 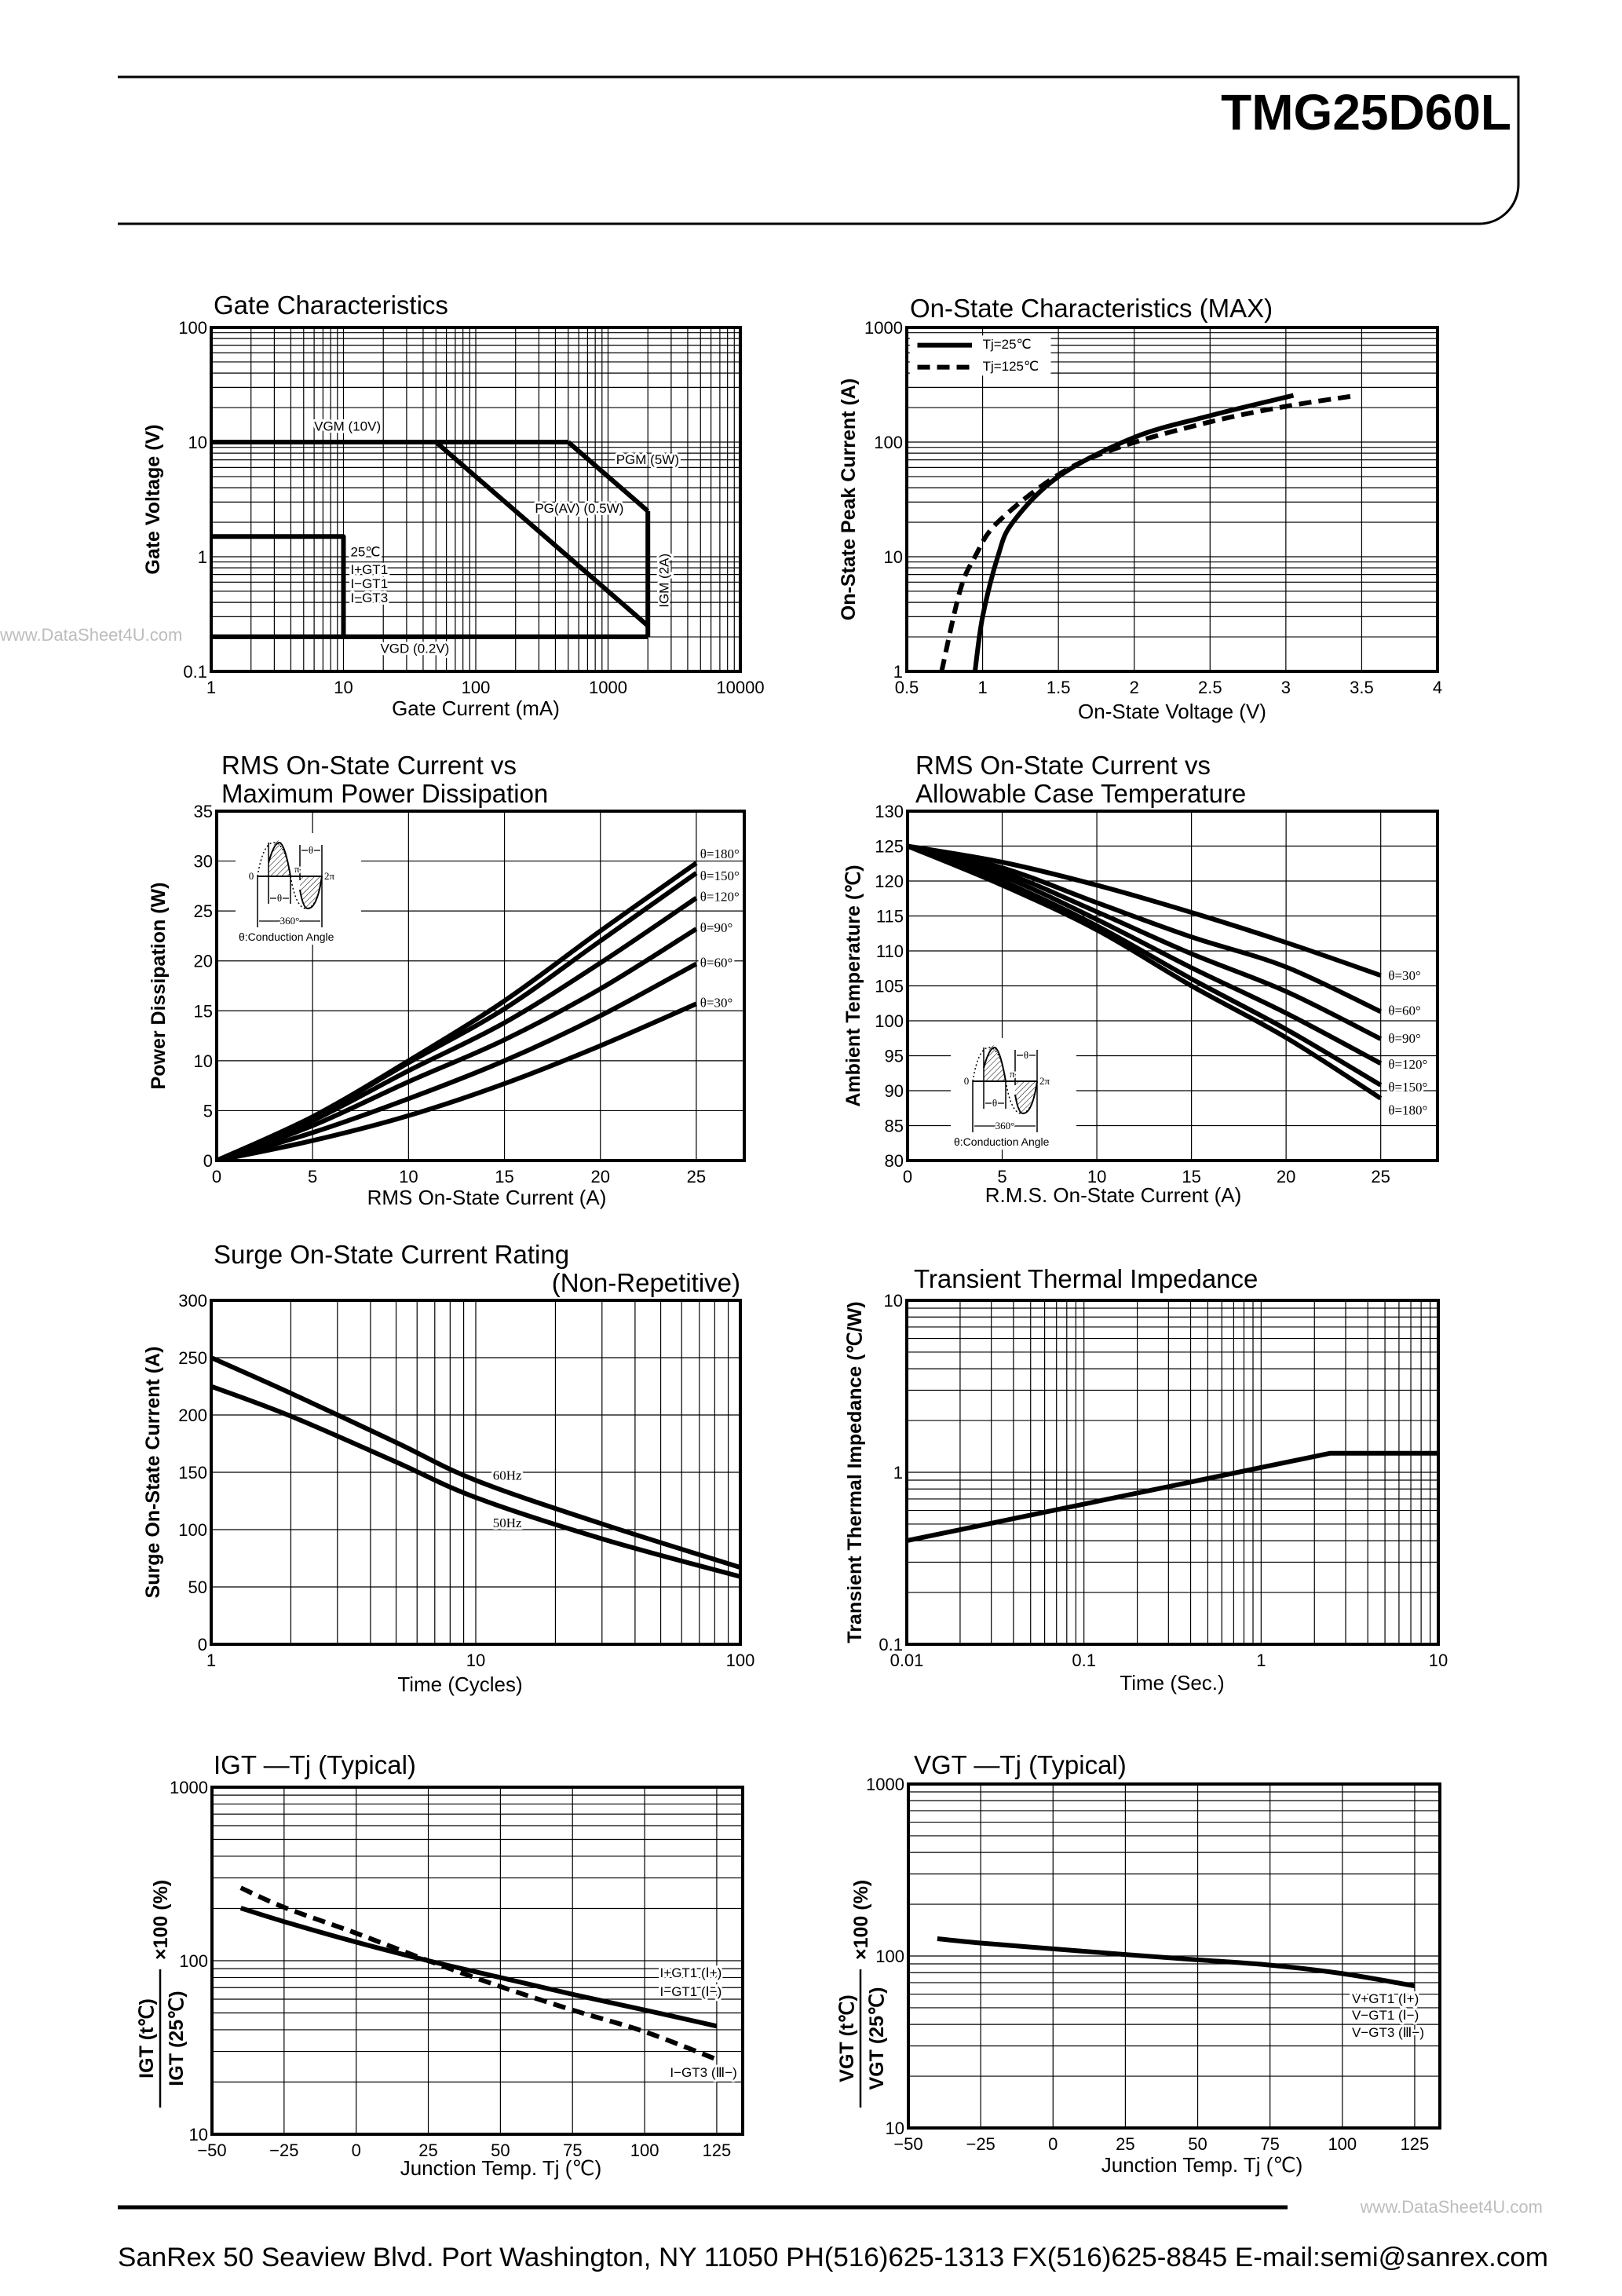 I want to click on inset-label-zero: 0, so click(x=251, y=876).